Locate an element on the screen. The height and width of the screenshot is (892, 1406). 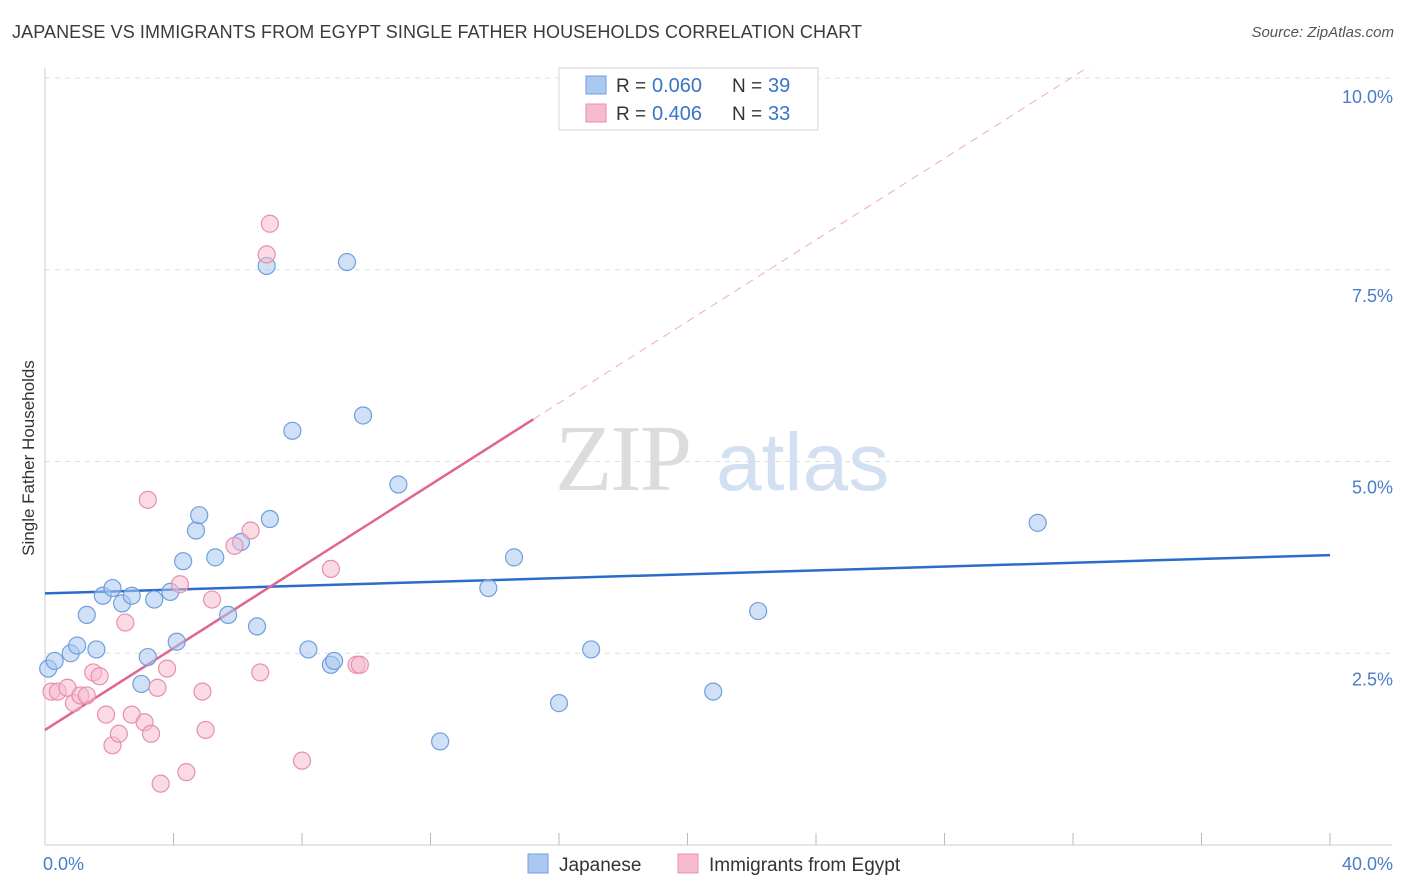
legend-japanese-n-label: N = is located at coordinates (747, 86).